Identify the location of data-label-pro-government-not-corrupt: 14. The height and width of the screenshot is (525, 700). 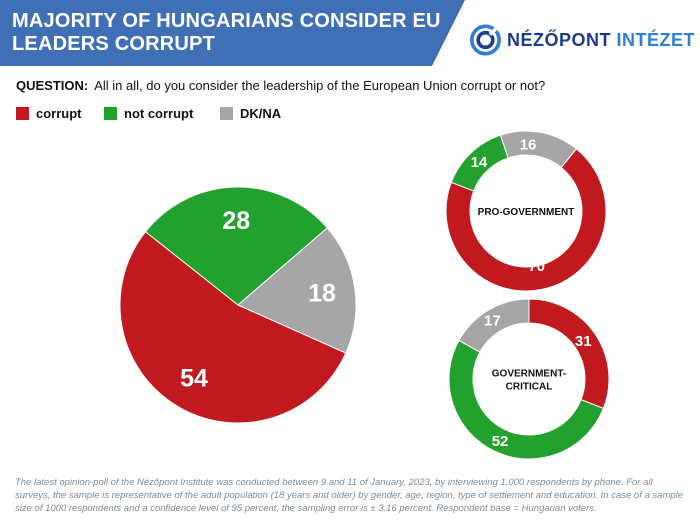
(479, 162).